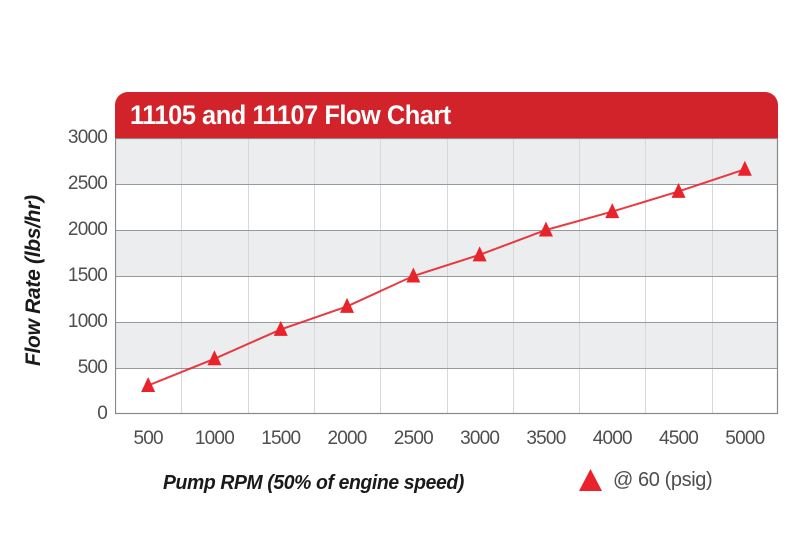 This screenshot has height=554, width=800. I want to click on y-tick-label: 2000, so click(87, 229).